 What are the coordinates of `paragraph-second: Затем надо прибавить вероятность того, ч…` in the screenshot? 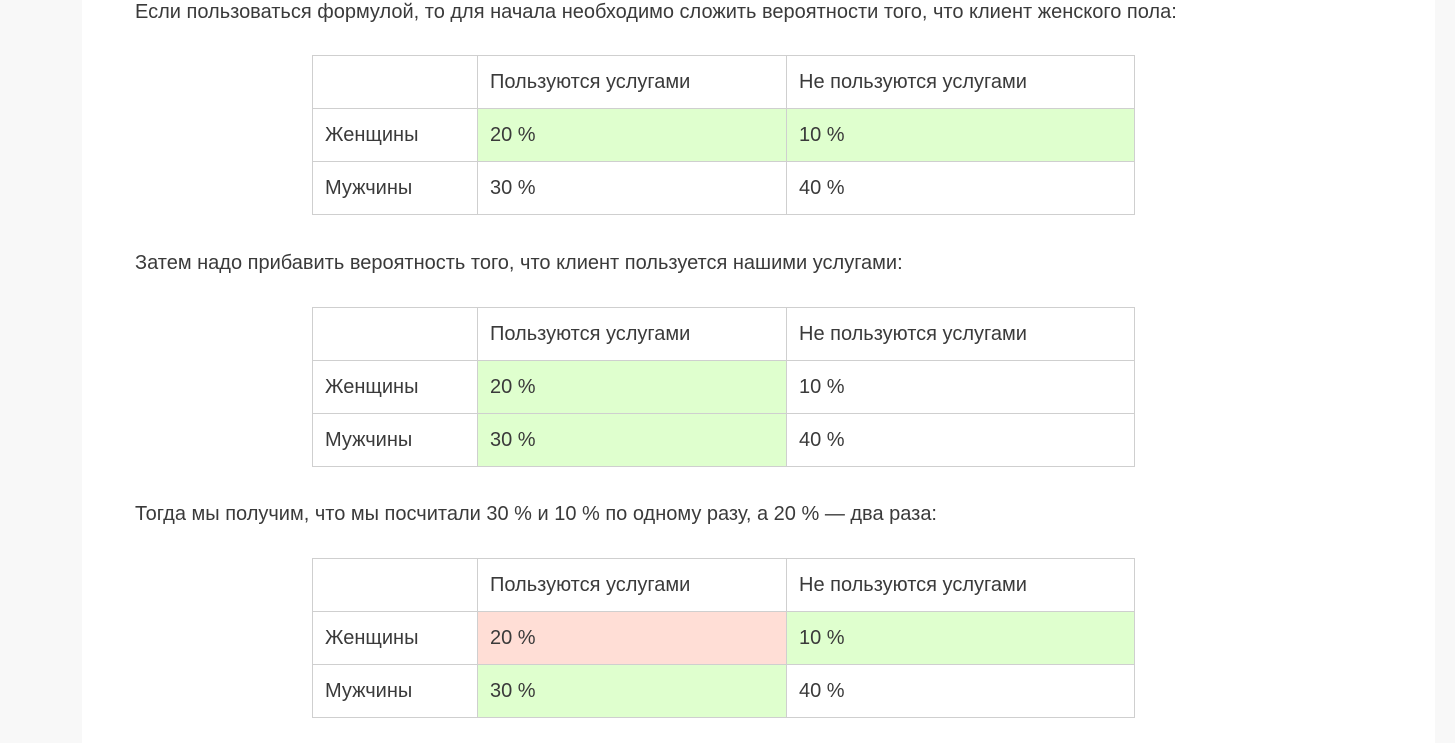 It's located at (519, 263).